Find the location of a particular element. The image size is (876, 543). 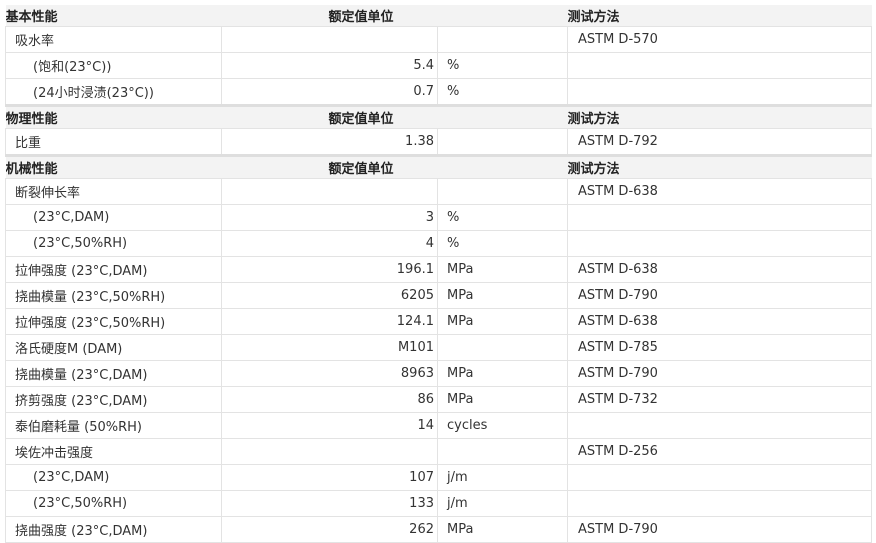

table-row: 埃佐冲击强度 ASTM D-256 is located at coordinates (438, 451).